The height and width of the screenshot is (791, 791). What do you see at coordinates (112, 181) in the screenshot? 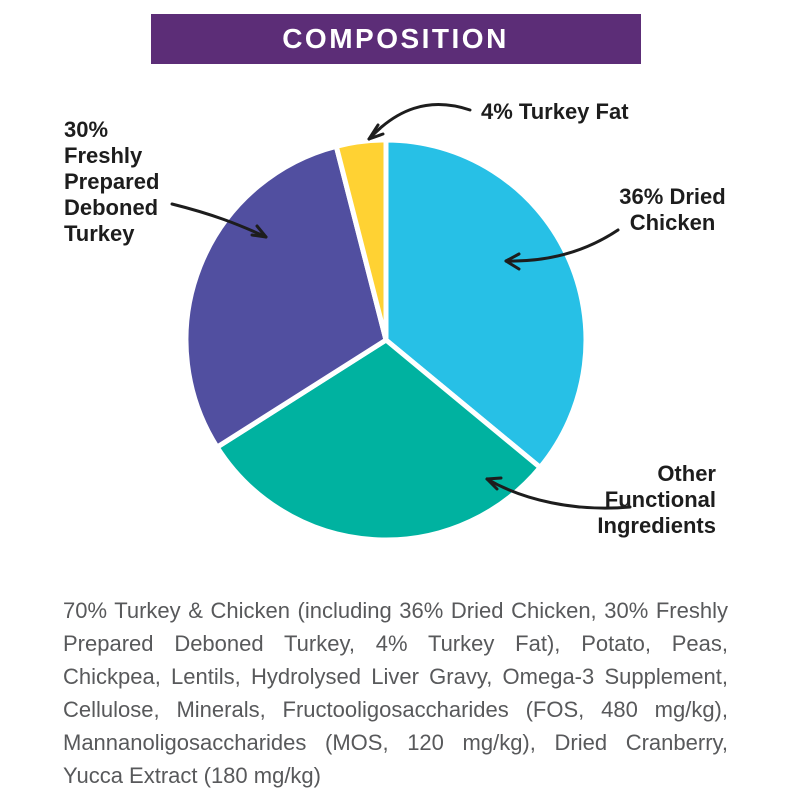
I see `callout-deboned-turkey: 30% Freshly Prepared Deboned Turkey` at bounding box center [112, 181].